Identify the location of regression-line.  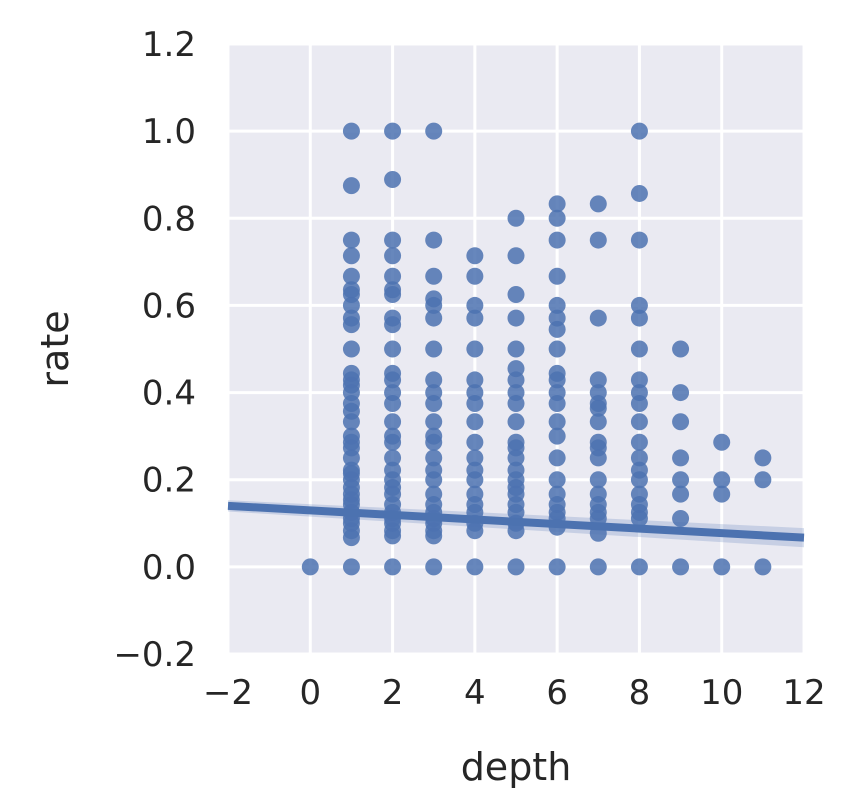
(516, 521).